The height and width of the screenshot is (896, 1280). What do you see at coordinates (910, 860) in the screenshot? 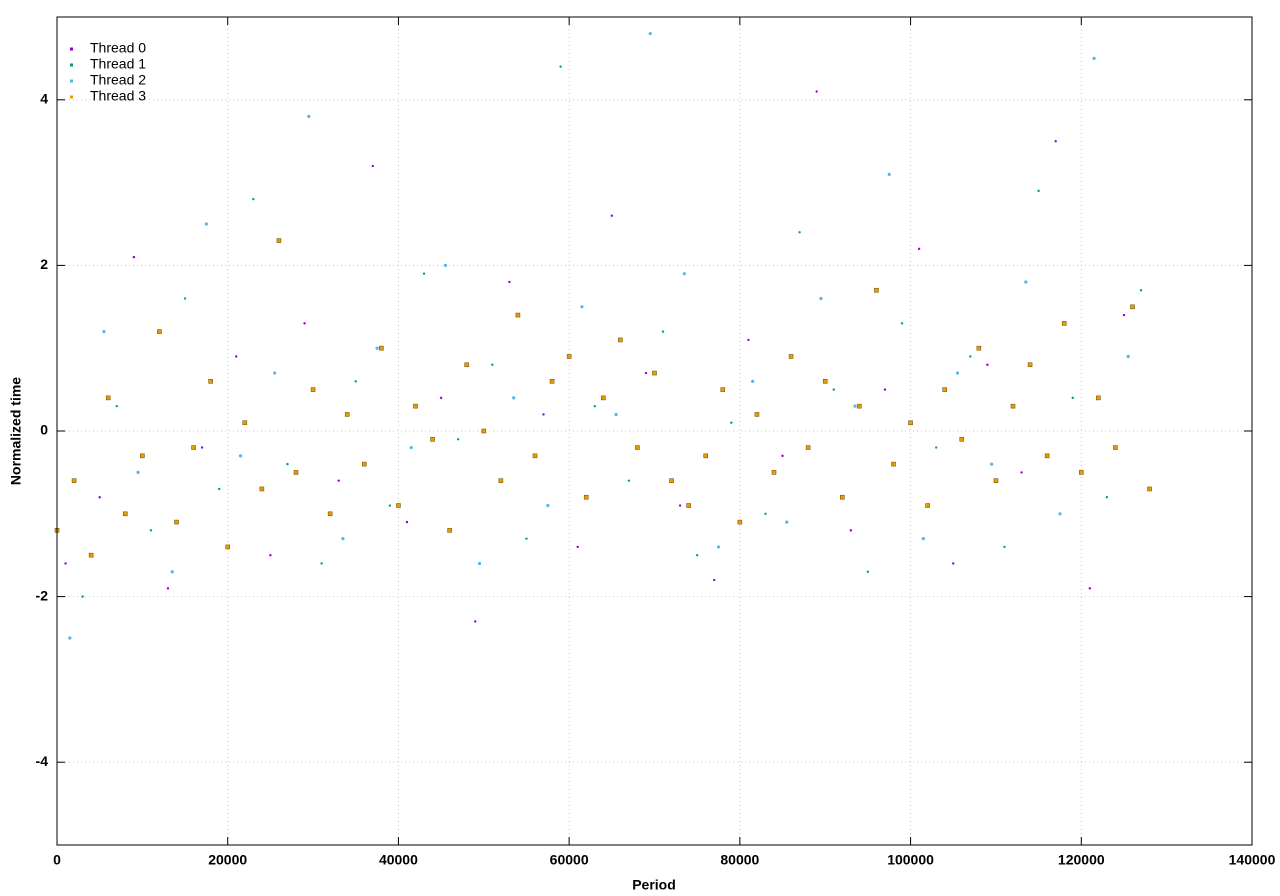
I see `x-tick-label: 100000` at bounding box center [910, 860].